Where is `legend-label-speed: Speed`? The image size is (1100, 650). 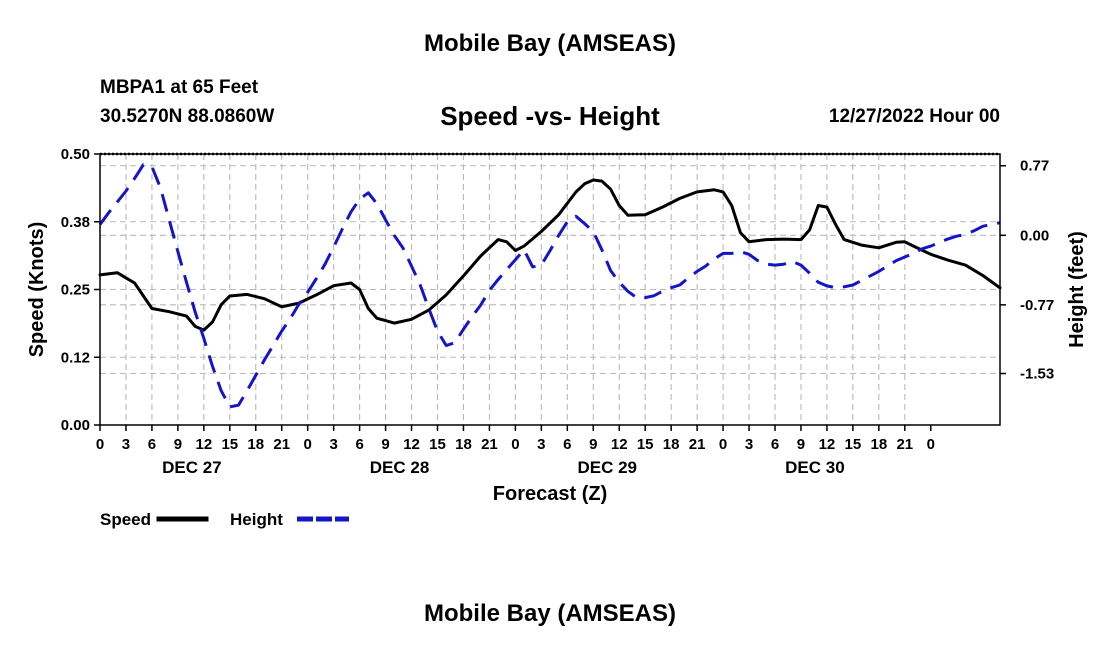 legend-label-speed: Speed is located at coordinates (125, 519).